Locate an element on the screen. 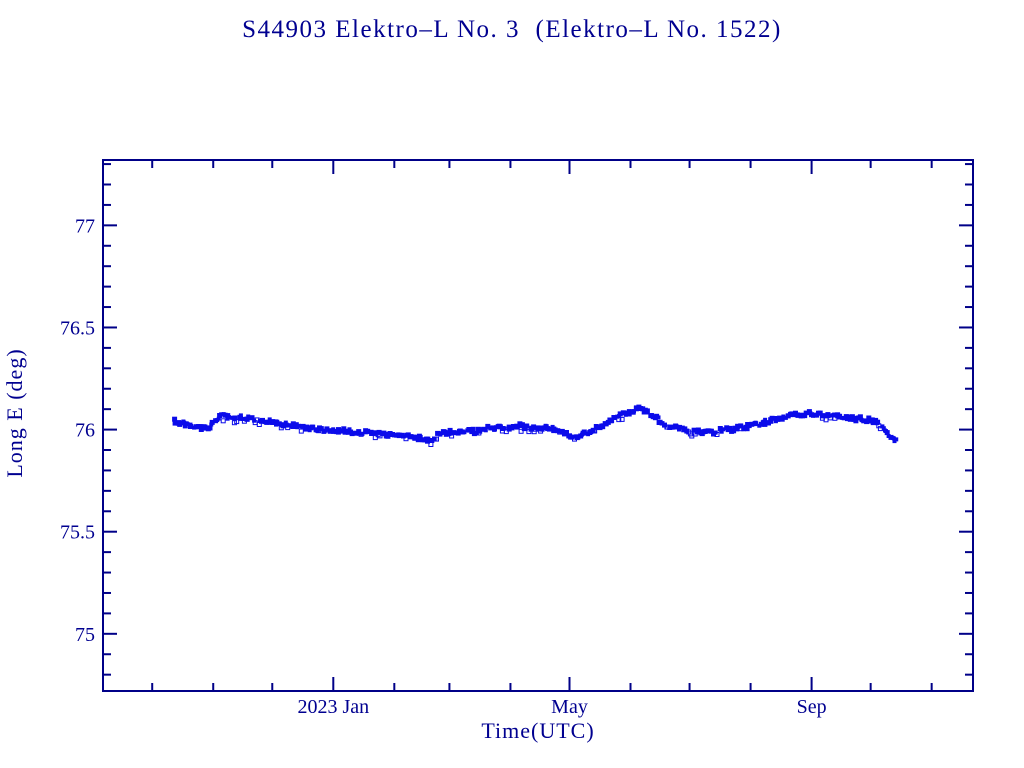 This screenshot has height=768, width=1024. data-series-points is located at coordinates (535, 425).